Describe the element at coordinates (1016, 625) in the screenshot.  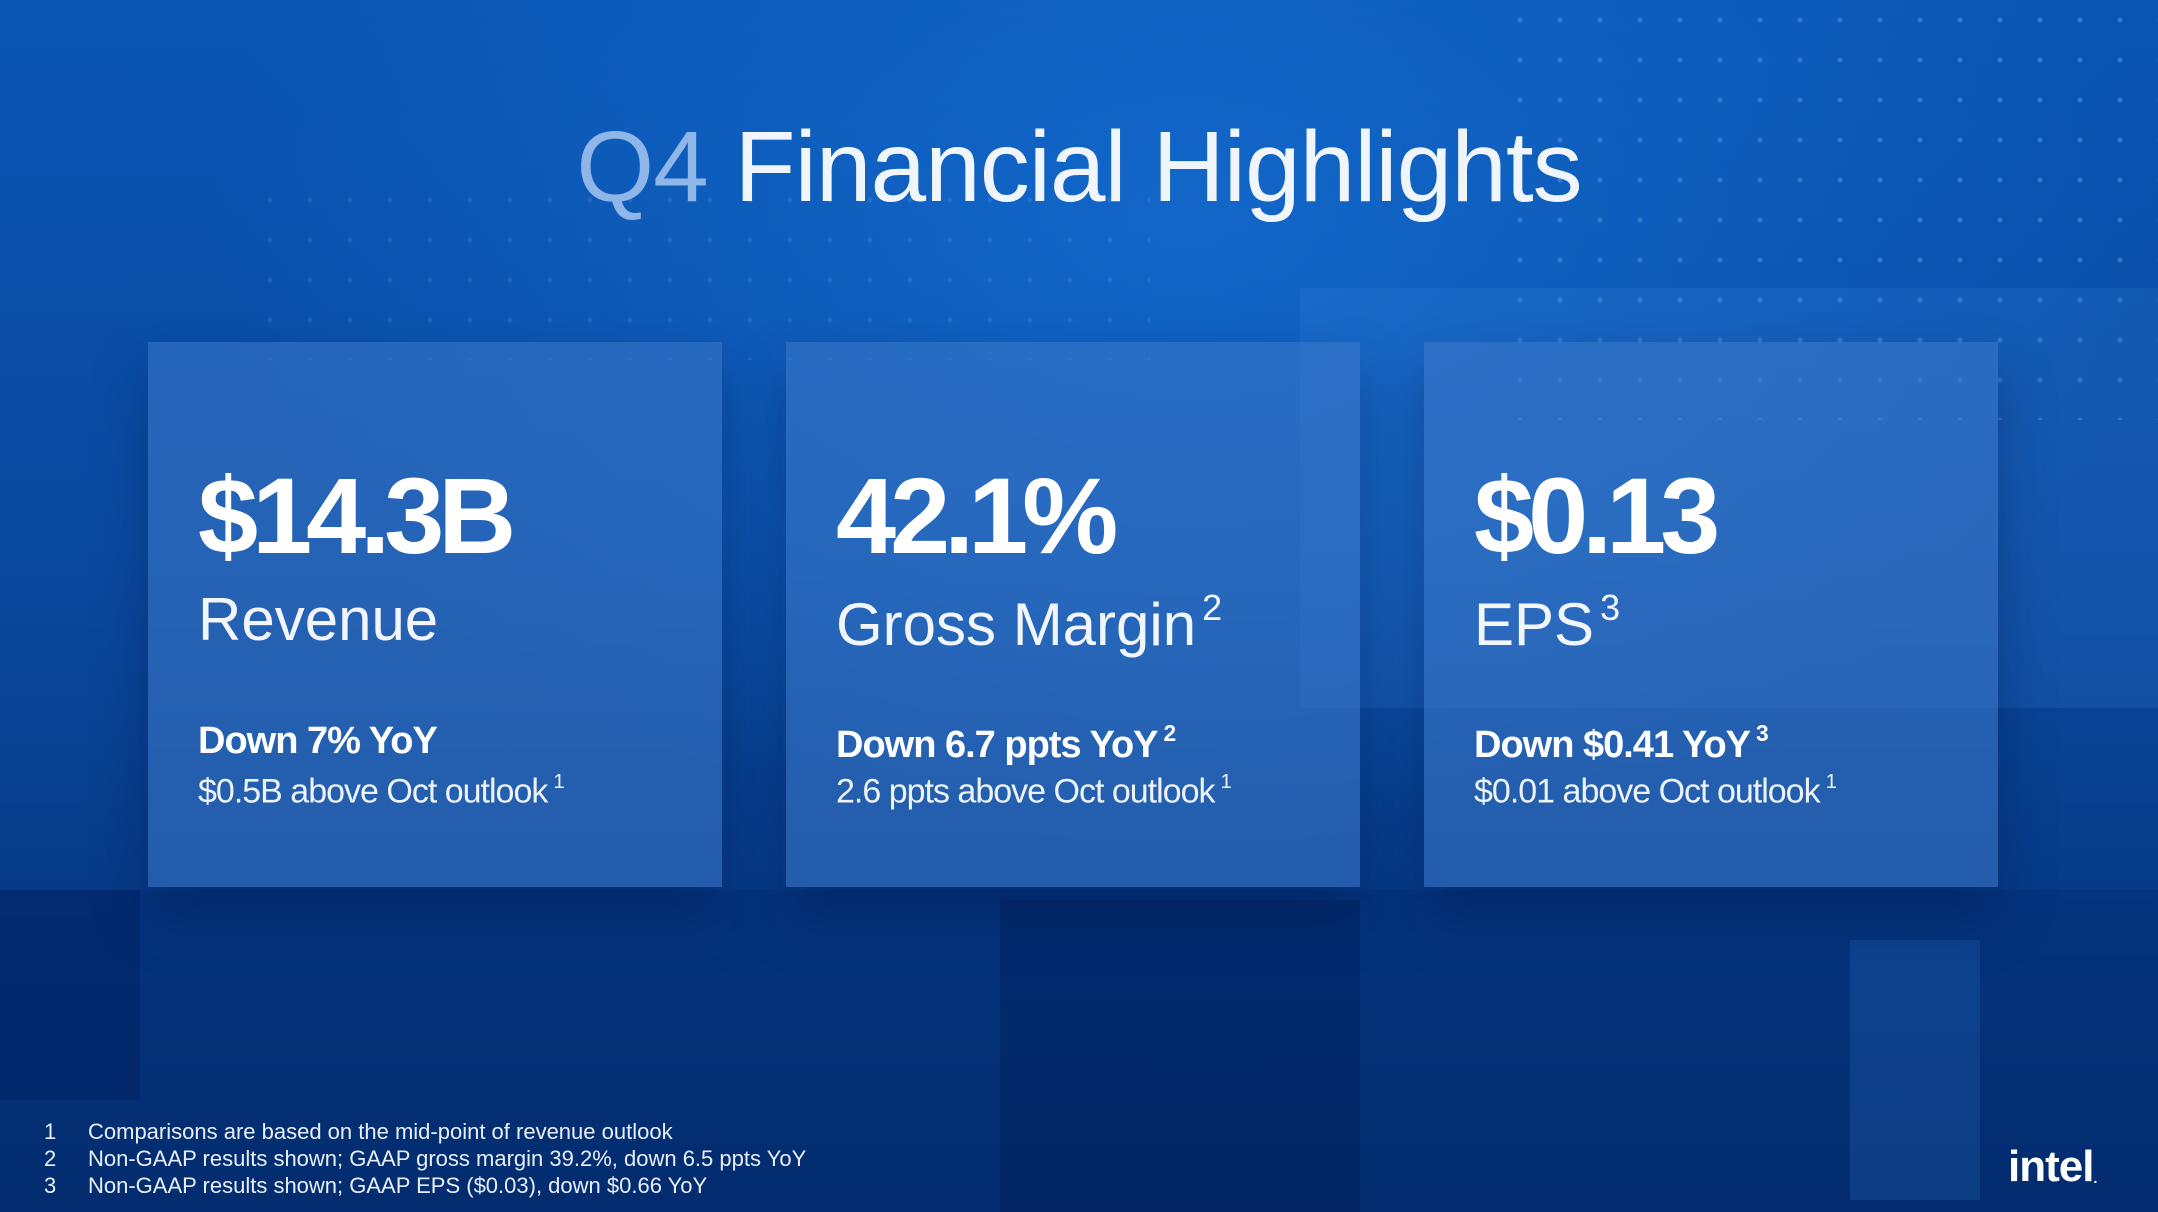
I see `metric-label-text: Gross Margin` at that location.